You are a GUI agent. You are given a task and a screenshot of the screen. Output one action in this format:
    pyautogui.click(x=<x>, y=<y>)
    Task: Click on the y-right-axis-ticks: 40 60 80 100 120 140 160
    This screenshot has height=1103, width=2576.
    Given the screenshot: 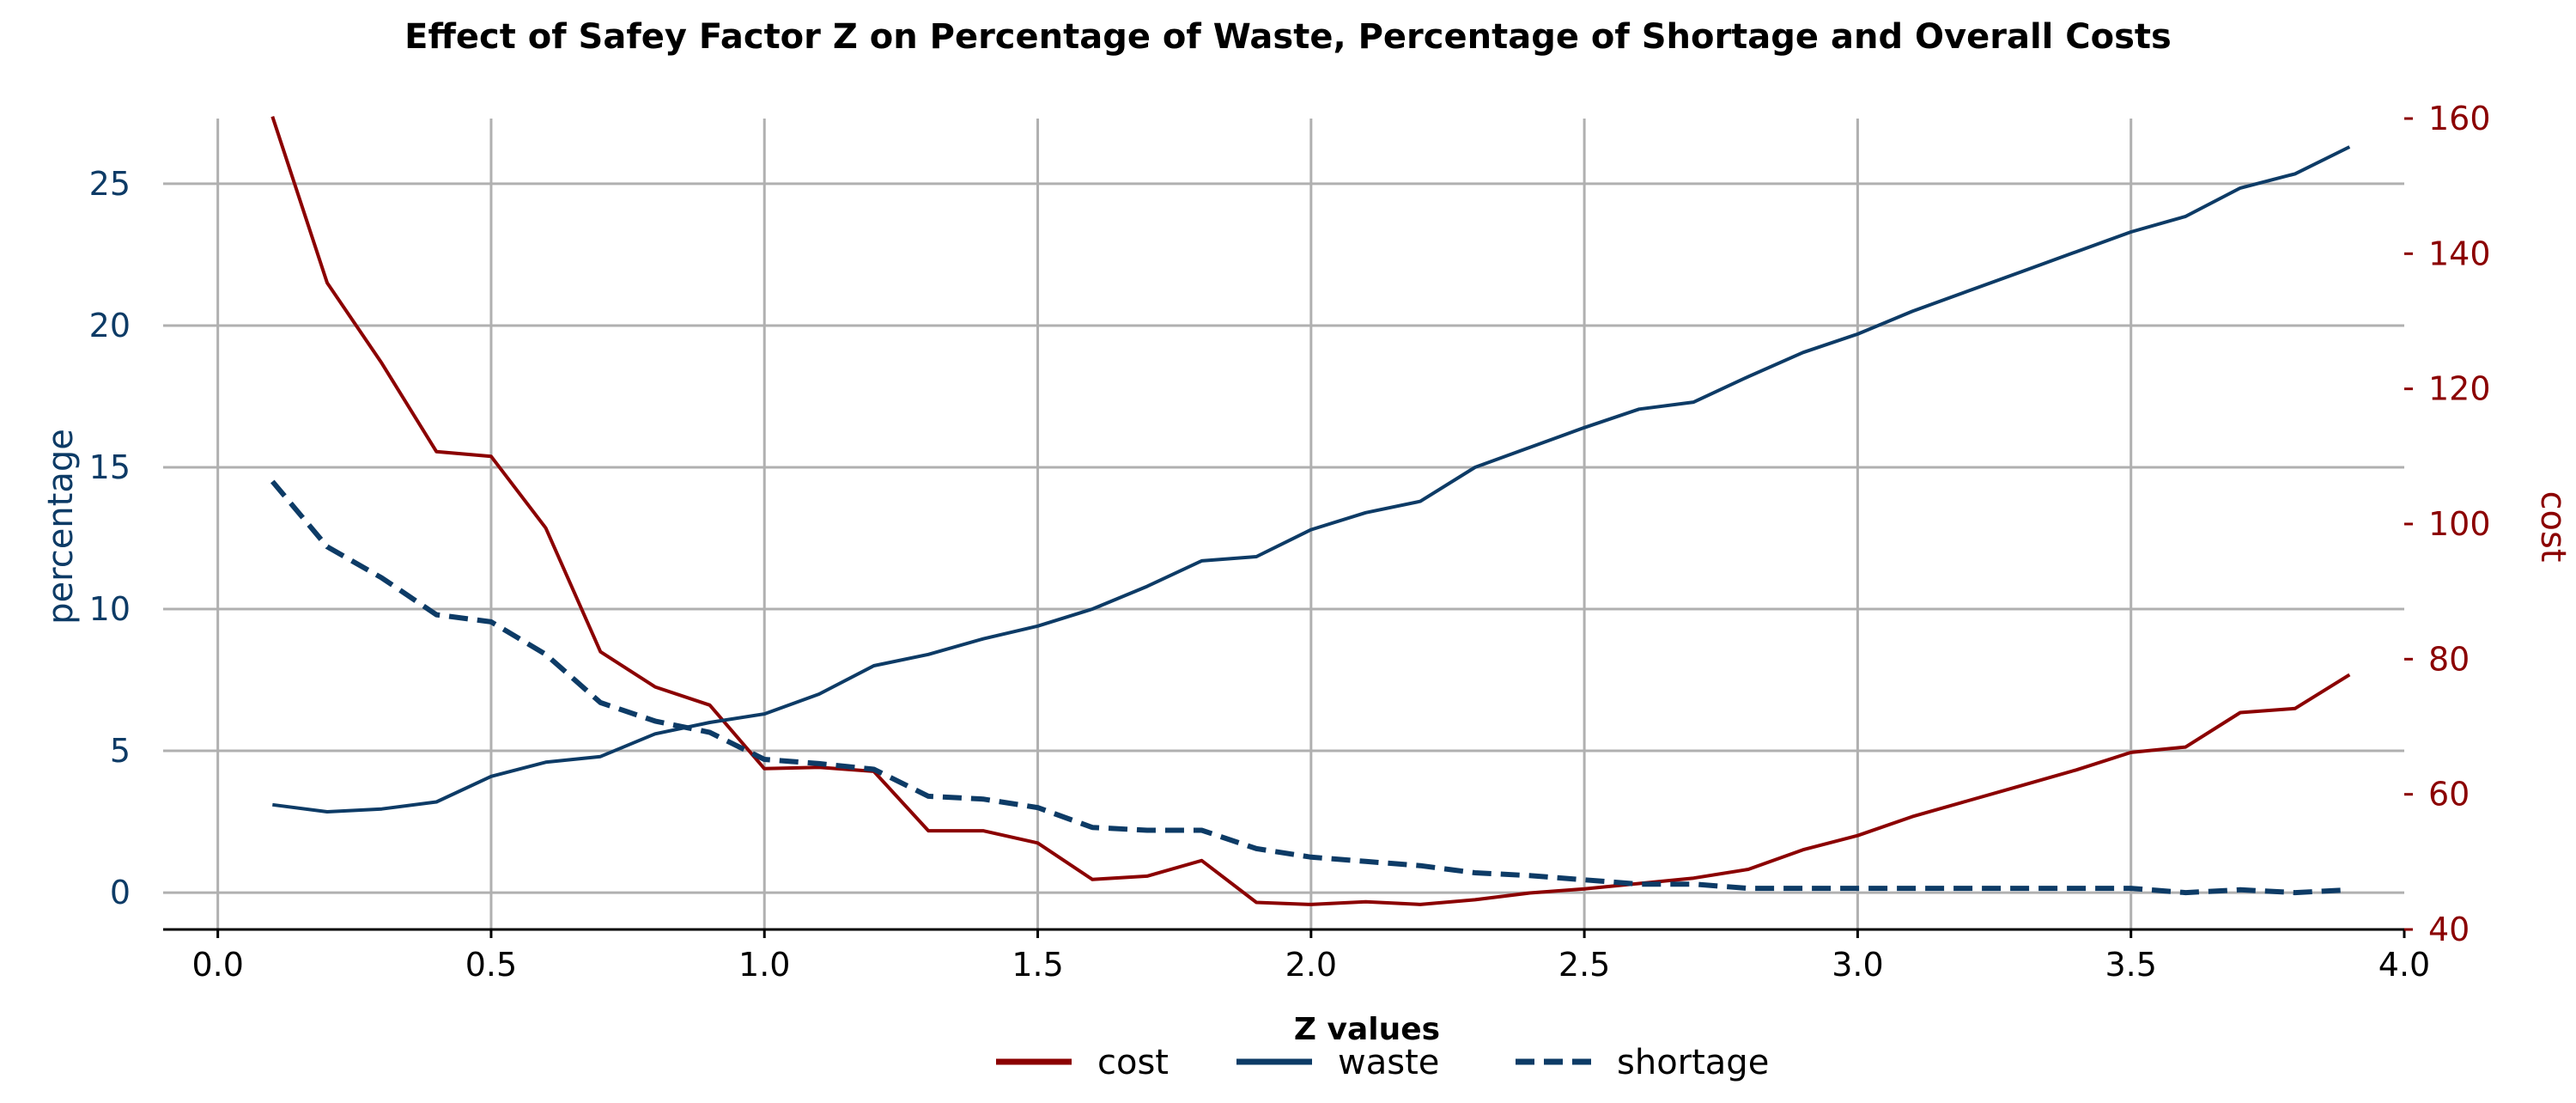 What is the action you would take?
    pyautogui.click(x=2448, y=524)
    